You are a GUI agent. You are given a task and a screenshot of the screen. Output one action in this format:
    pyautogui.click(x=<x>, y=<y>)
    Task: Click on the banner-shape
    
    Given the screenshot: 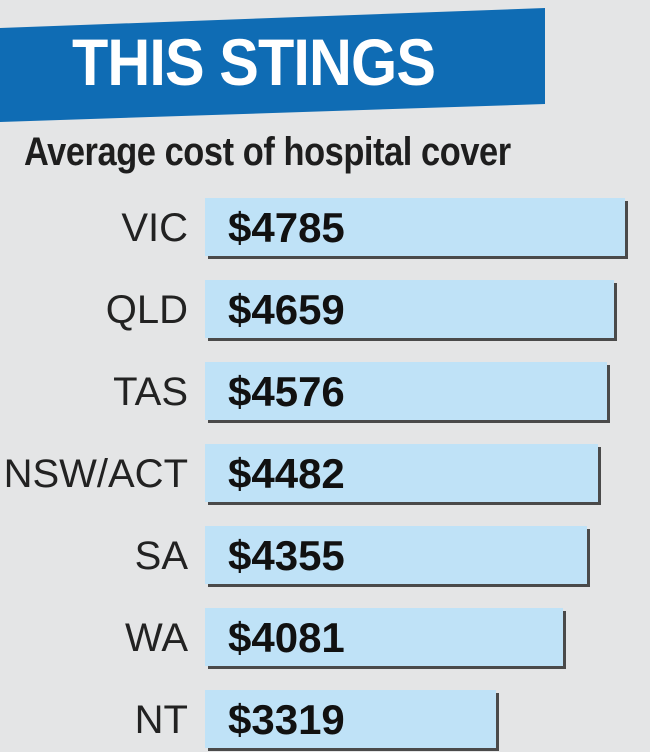 What is the action you would take?
    pyautogui.click(x=272, y=65)
    